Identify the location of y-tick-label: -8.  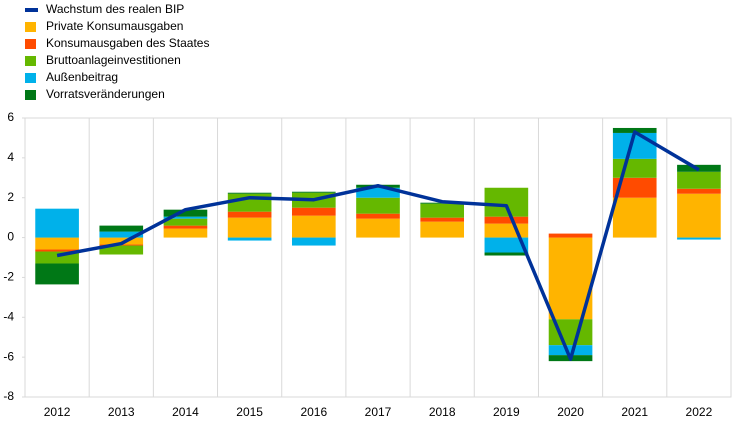
(8, 396).